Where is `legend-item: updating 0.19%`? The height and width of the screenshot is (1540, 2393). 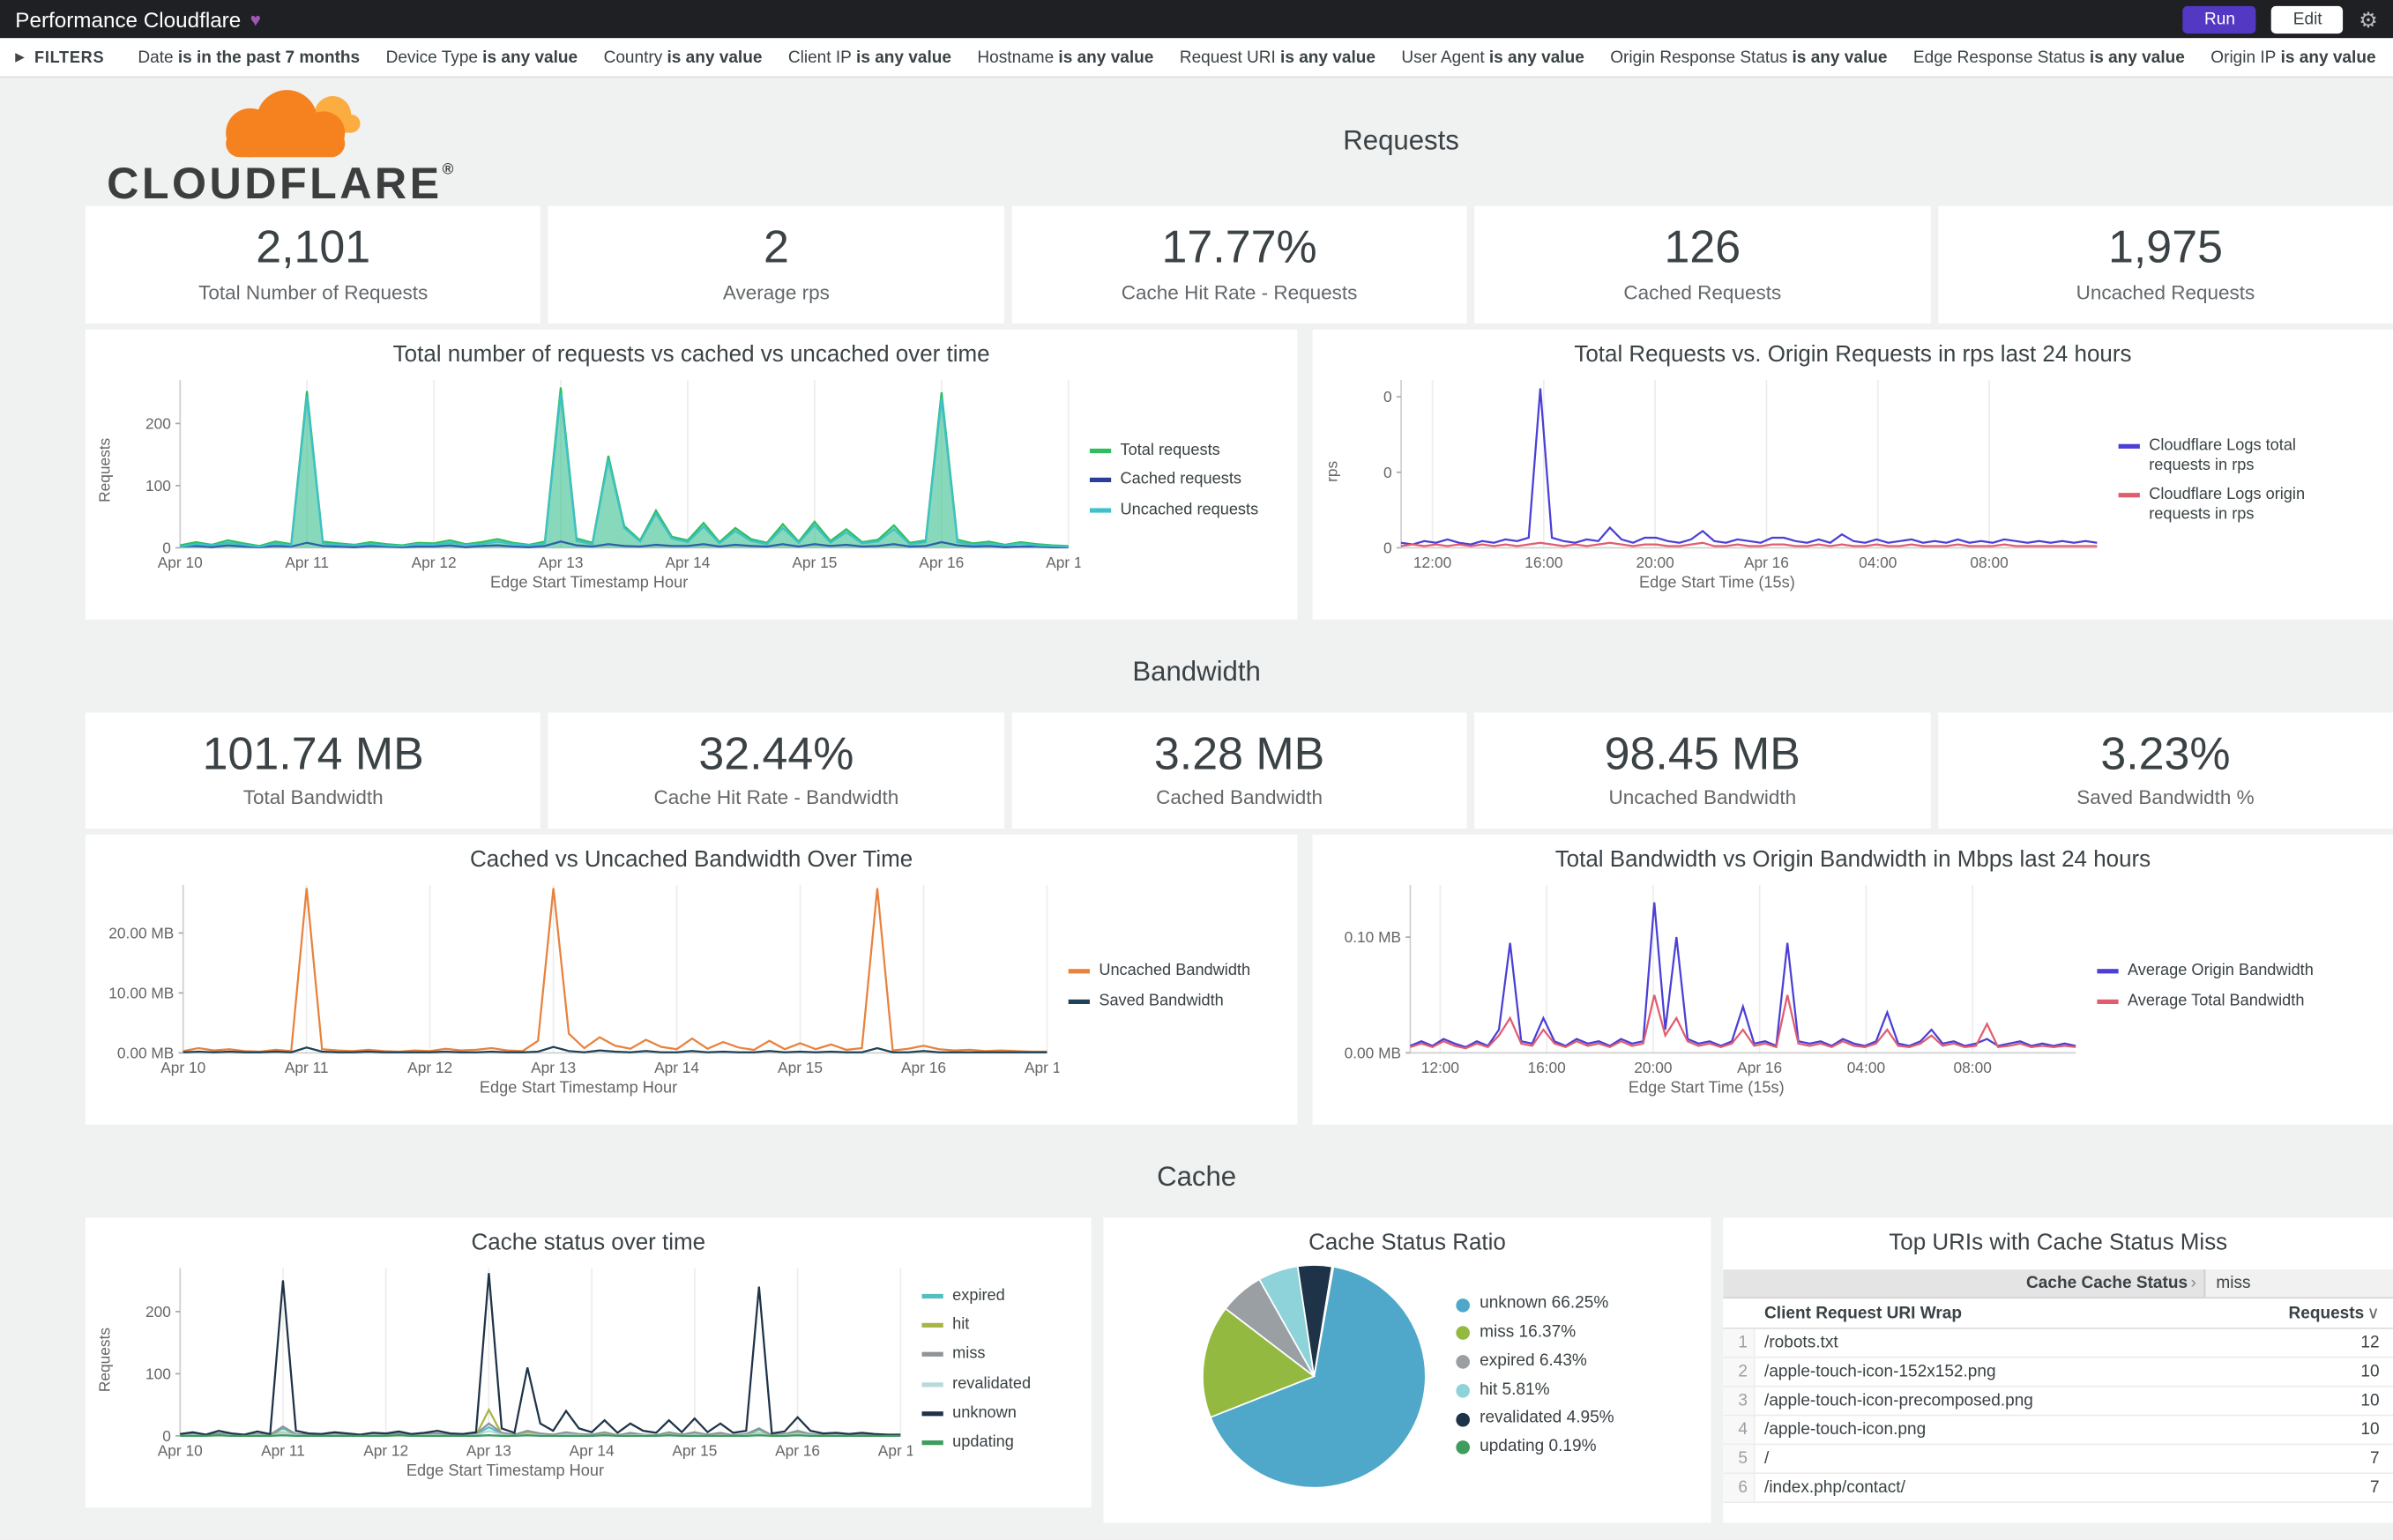 legend-item: updating 0.19% is located at coordinates (1536, 1448).